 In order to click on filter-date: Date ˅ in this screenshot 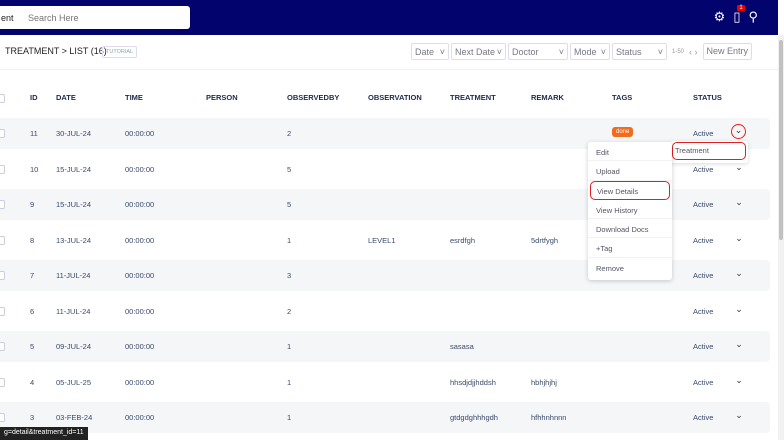, I will do `click(430, 51)`.